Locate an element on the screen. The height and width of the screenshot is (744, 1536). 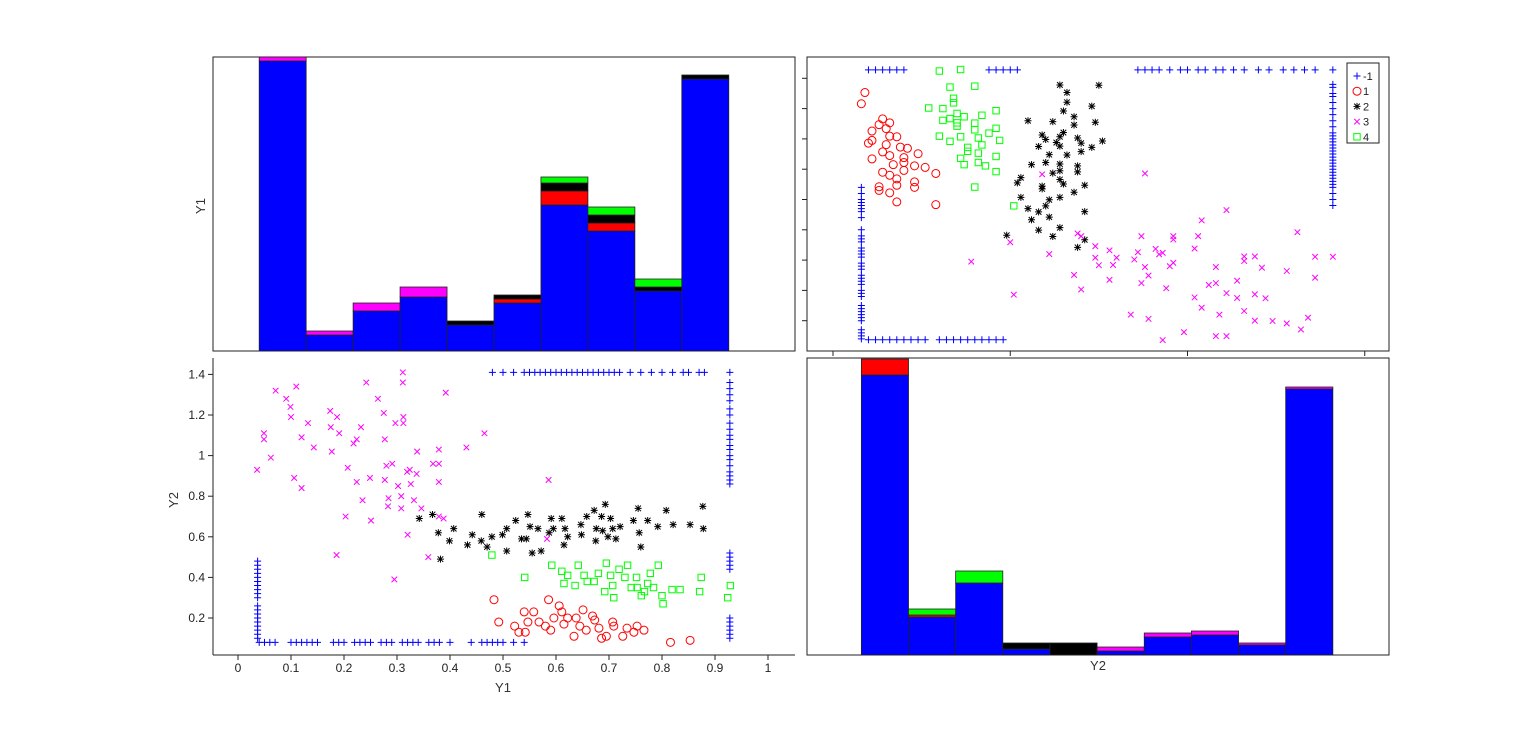
legend-marker-neg1 is located at coordinates (1357, 76).